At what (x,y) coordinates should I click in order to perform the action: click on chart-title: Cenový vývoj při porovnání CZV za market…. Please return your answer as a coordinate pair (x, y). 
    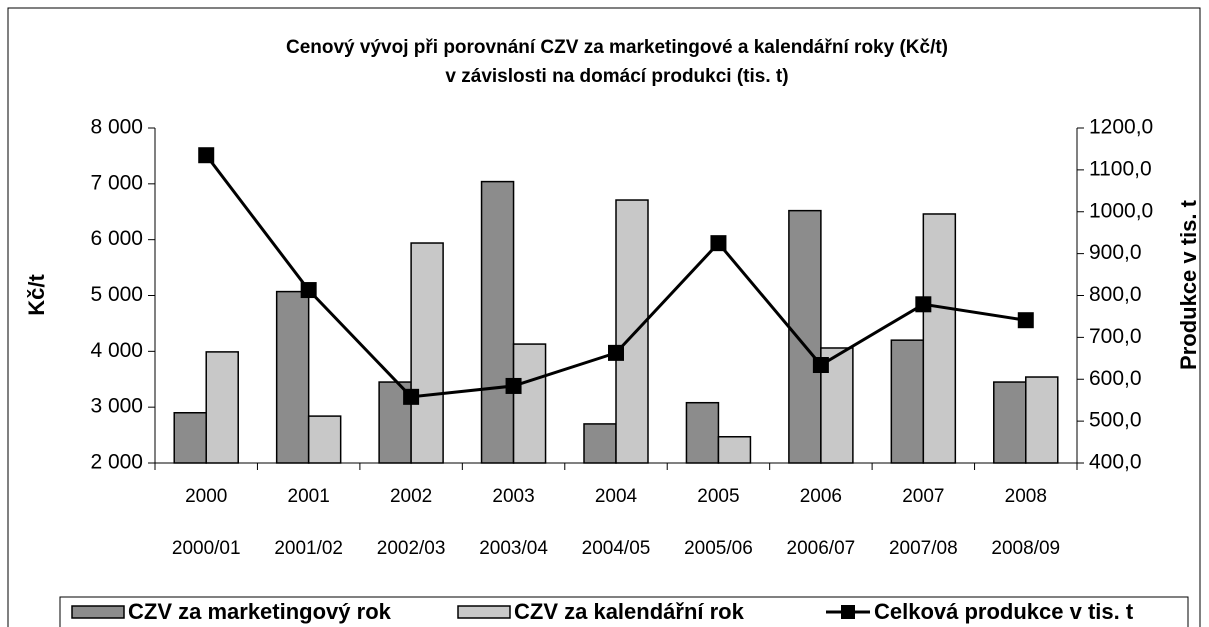
    Looking at the image, I should click on (617, 47).